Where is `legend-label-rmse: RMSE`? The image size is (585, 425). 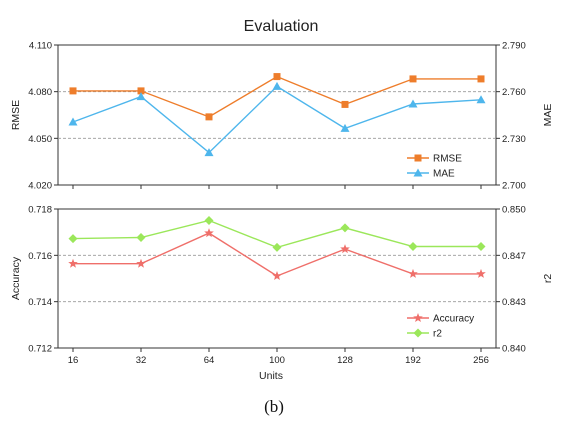
legend-label-rmse: RMSE is located at coordinates (447, 159).